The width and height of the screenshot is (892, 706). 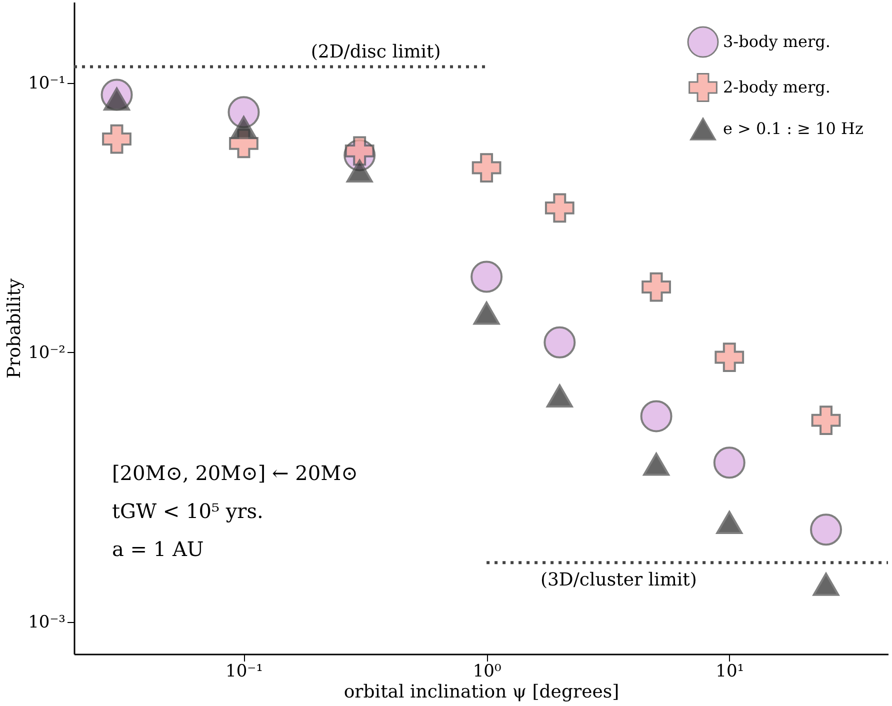 I want to click on x-tick-label: 10⁰, so click(x=487, y=672).